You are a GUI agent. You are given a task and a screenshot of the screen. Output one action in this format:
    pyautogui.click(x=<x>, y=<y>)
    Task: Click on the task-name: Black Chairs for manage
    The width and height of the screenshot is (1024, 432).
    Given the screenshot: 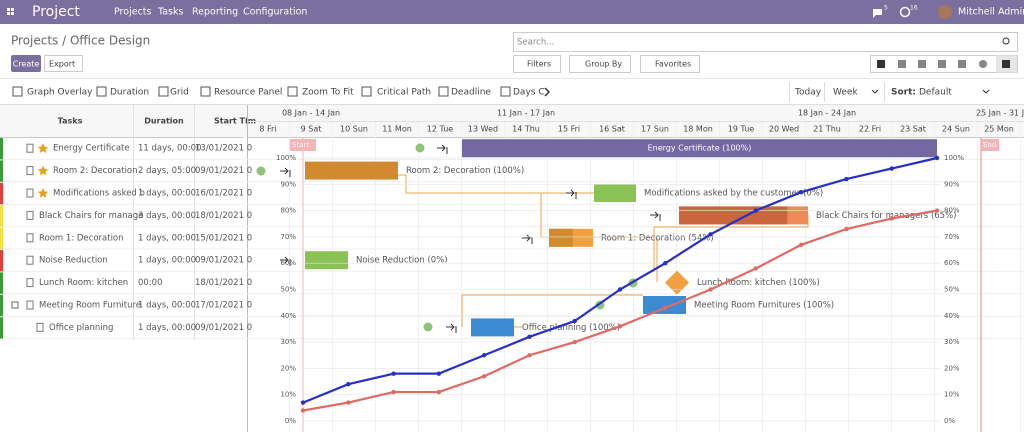 What is the action you would take?
    pyautogui.click(x=91, y=216)
    